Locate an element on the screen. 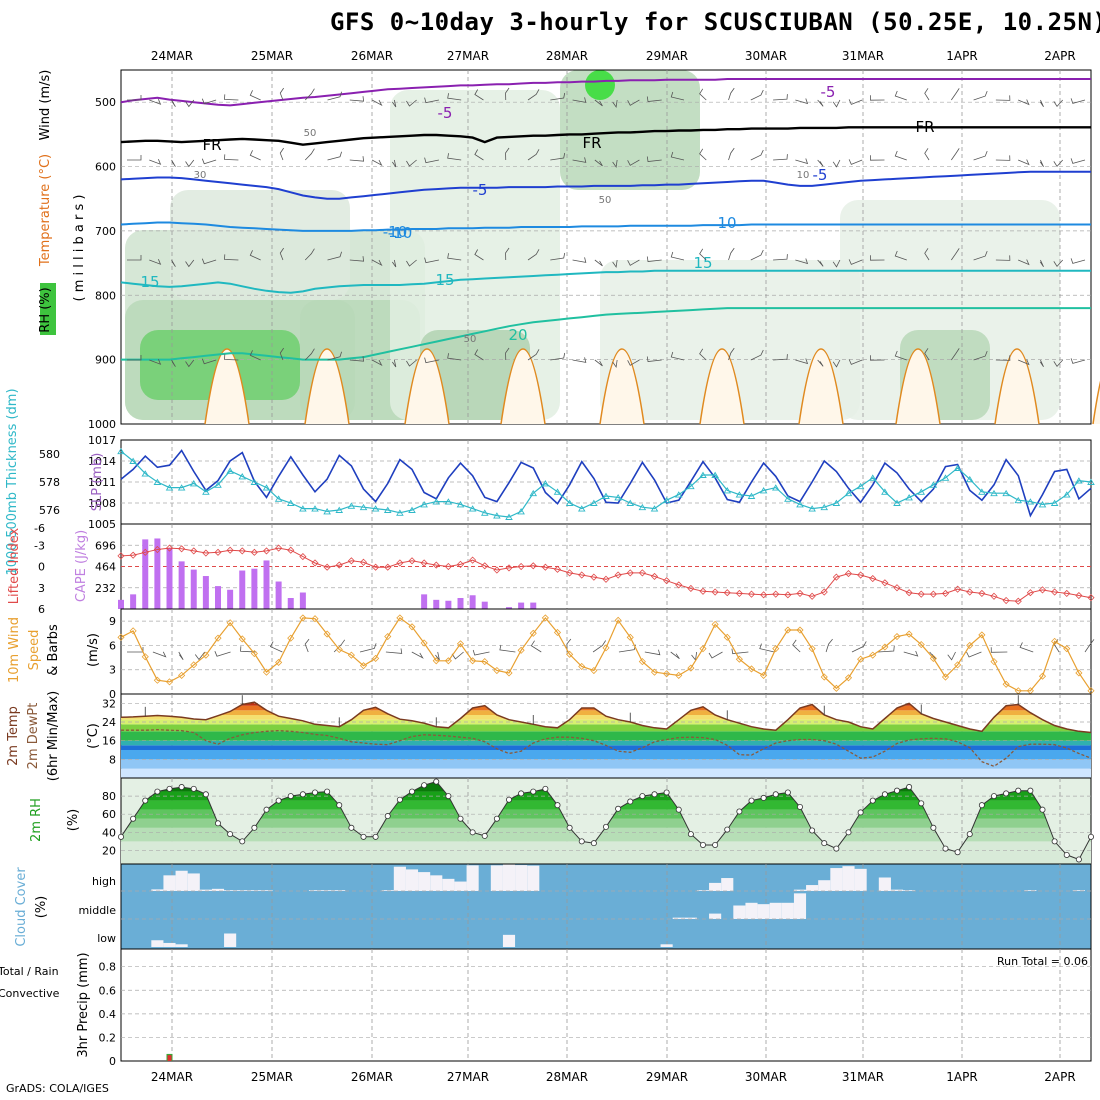  precip-label-total: Total / Rain is located at coordinates (29, 971).